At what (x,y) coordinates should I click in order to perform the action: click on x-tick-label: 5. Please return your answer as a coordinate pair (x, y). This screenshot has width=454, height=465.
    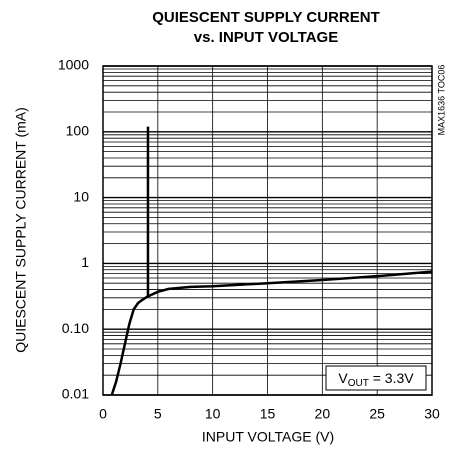
    Looking at the image, I should click on (158, 414).